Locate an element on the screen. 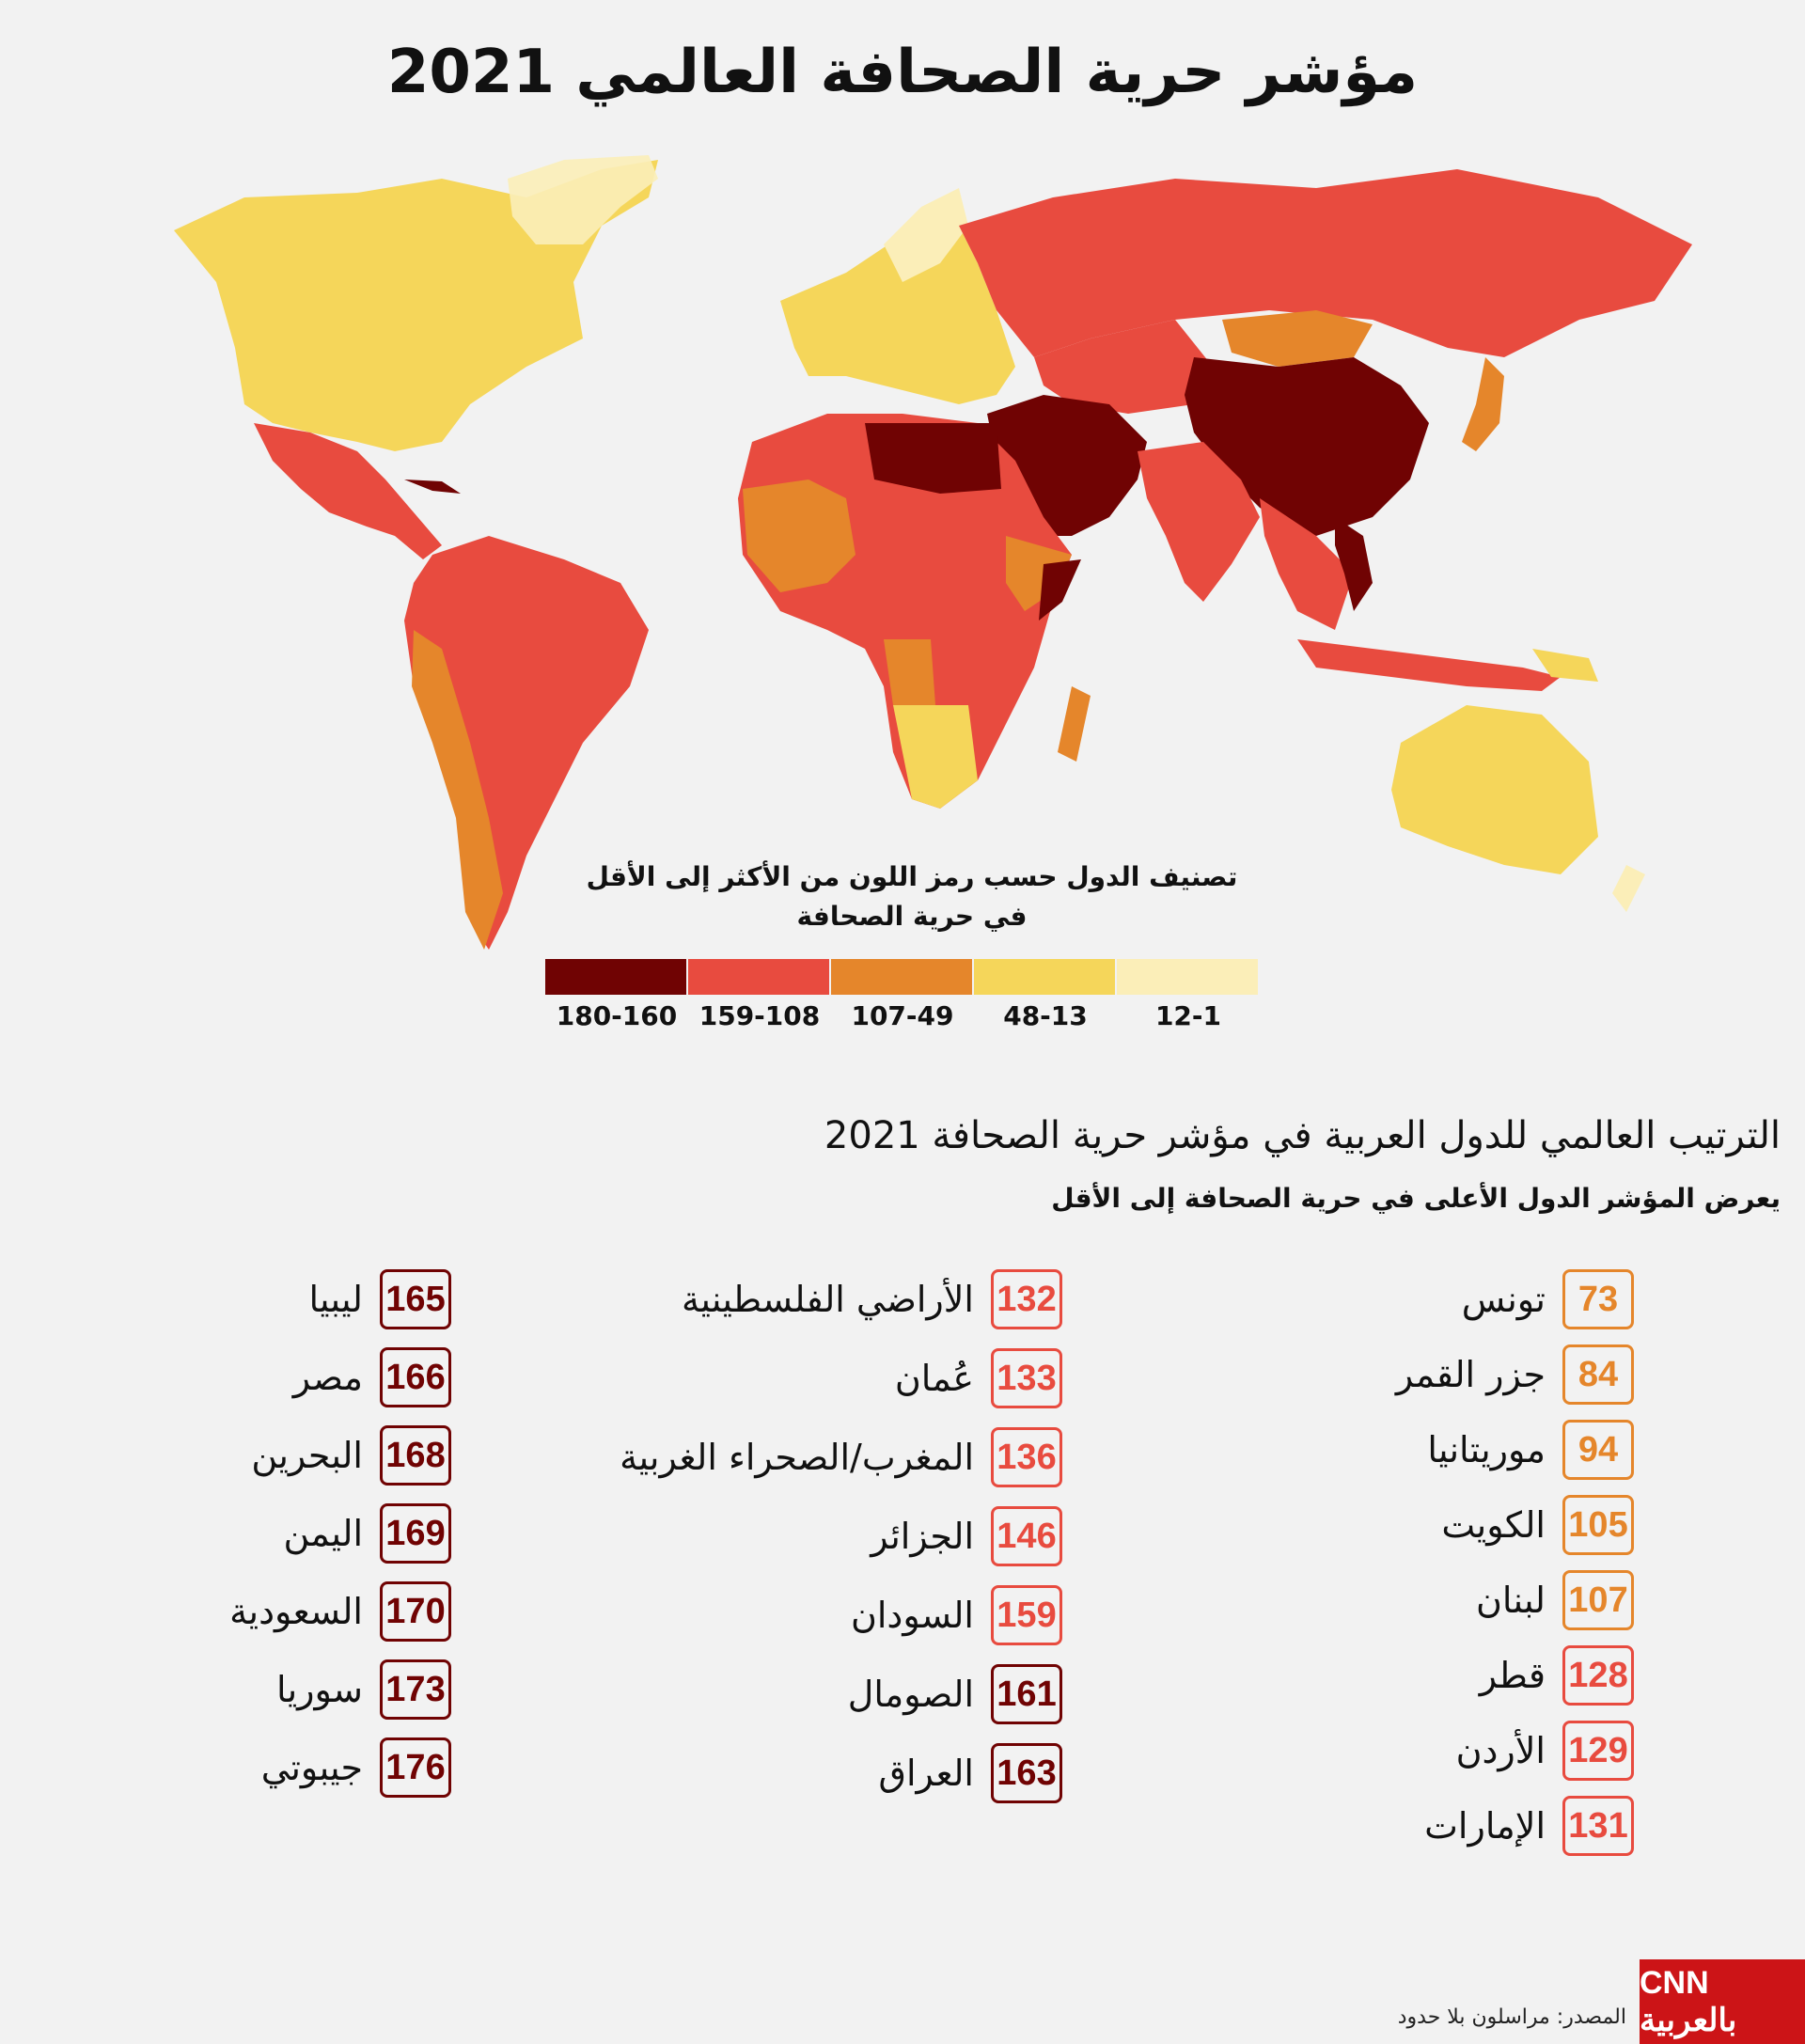 Image resolution: width=1805 pixels, height=2044 pixels. rank-badge: 105 is located at coordinates (1598, 1525).